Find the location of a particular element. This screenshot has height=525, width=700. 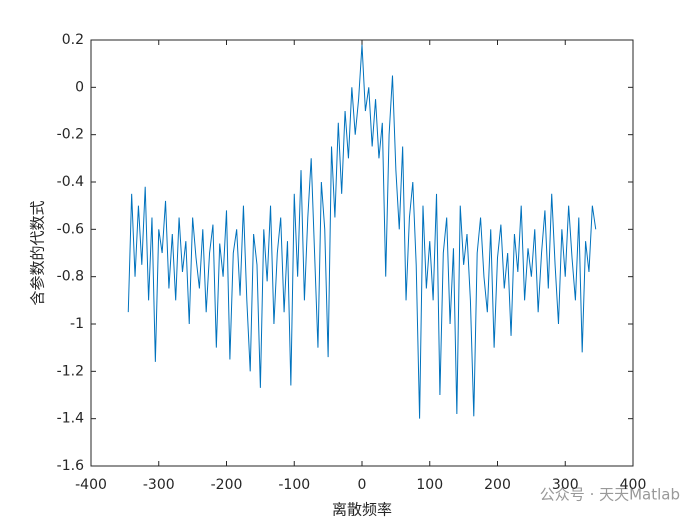

x-tick-label: 100 is located at coordinates (429, 485).